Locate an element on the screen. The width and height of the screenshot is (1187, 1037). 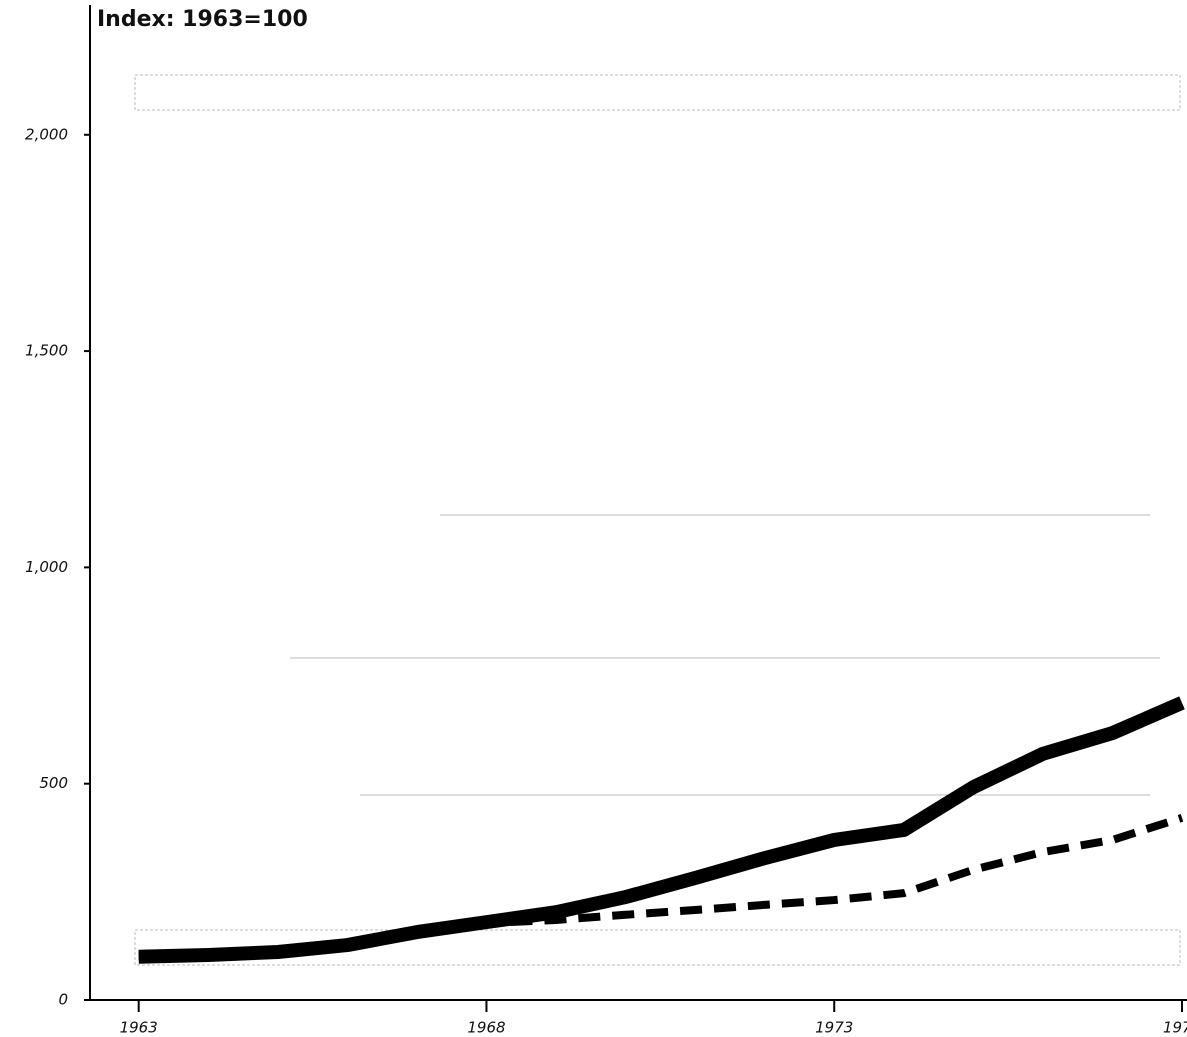
y-tick-label: 500 is located at coordinates (53, 783).